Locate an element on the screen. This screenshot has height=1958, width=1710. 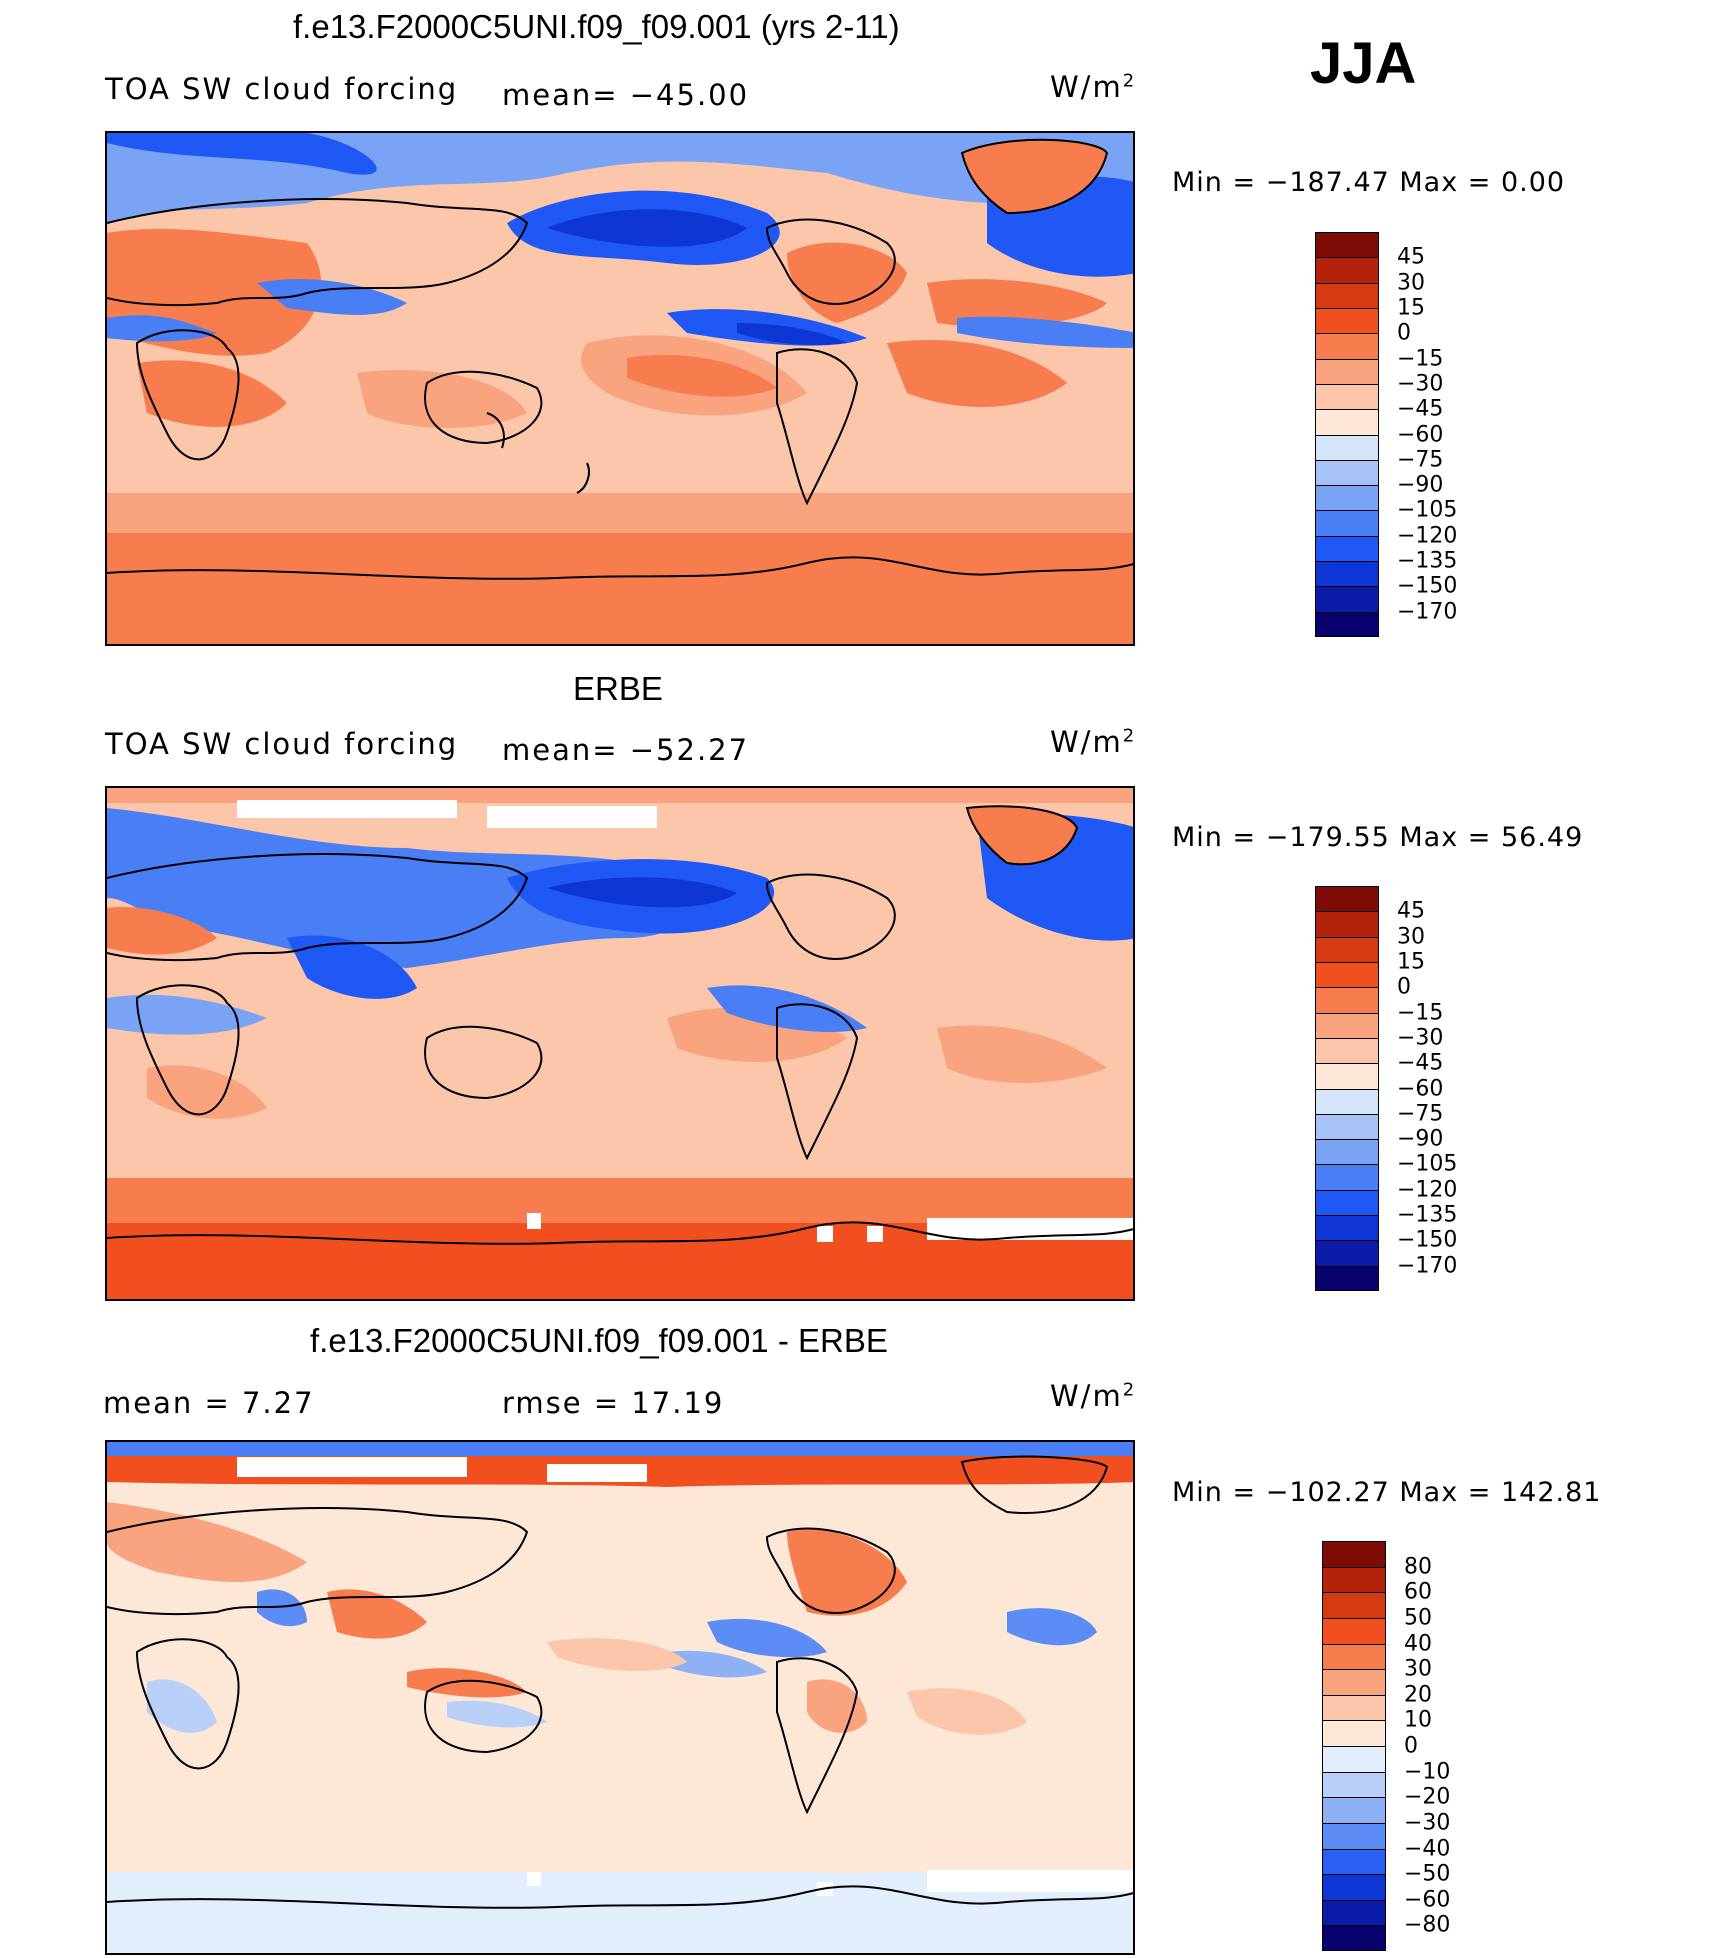
colorbar-tick-label: 10 is located at coordinates (1418, 1720).